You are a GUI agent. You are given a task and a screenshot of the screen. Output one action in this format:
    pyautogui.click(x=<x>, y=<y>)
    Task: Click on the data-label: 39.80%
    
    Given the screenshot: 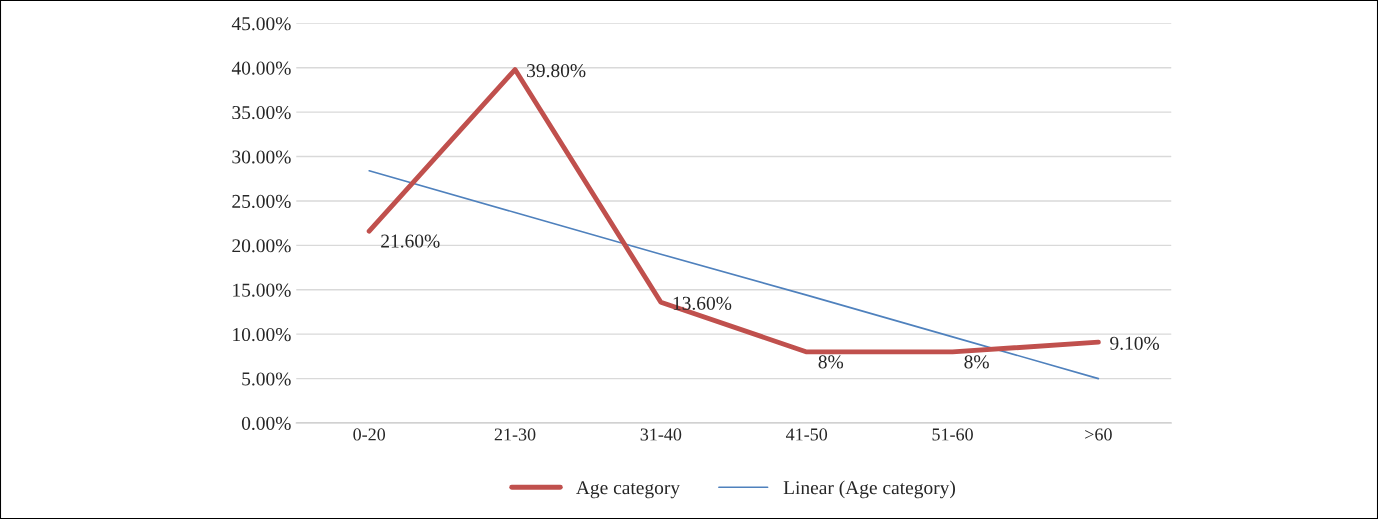 What is the action you would take?
    pyautogui.click(x=556, y=71)
    